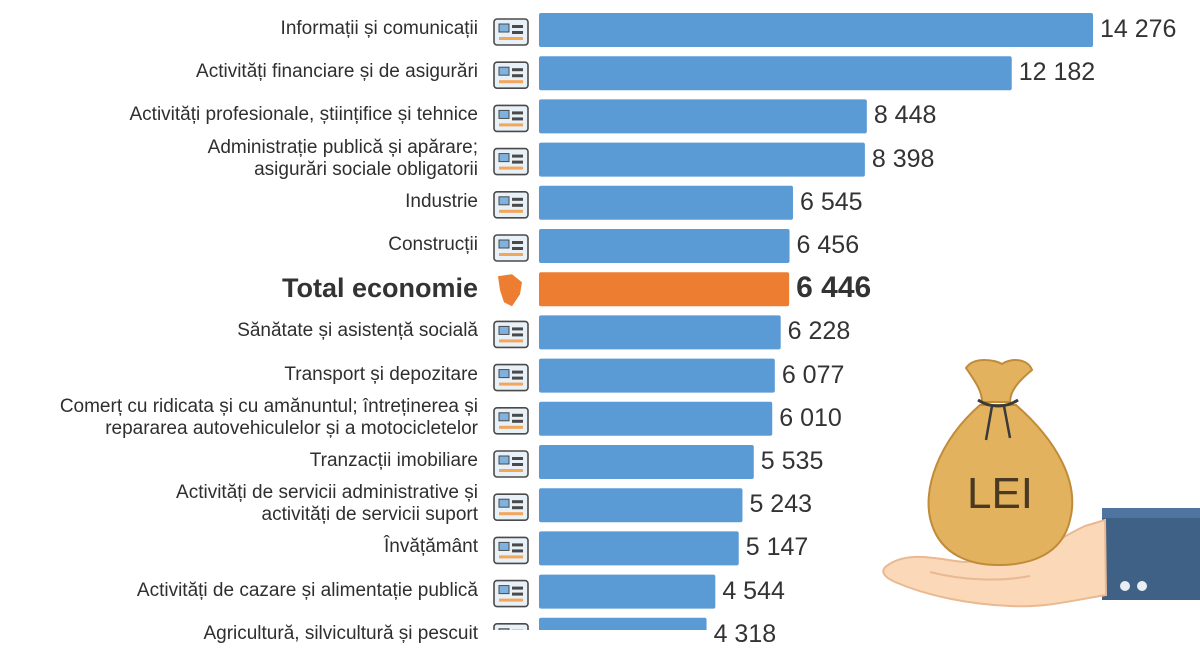  I want to click on category-label: Tranzacții imobiliare, so click(394, 461).